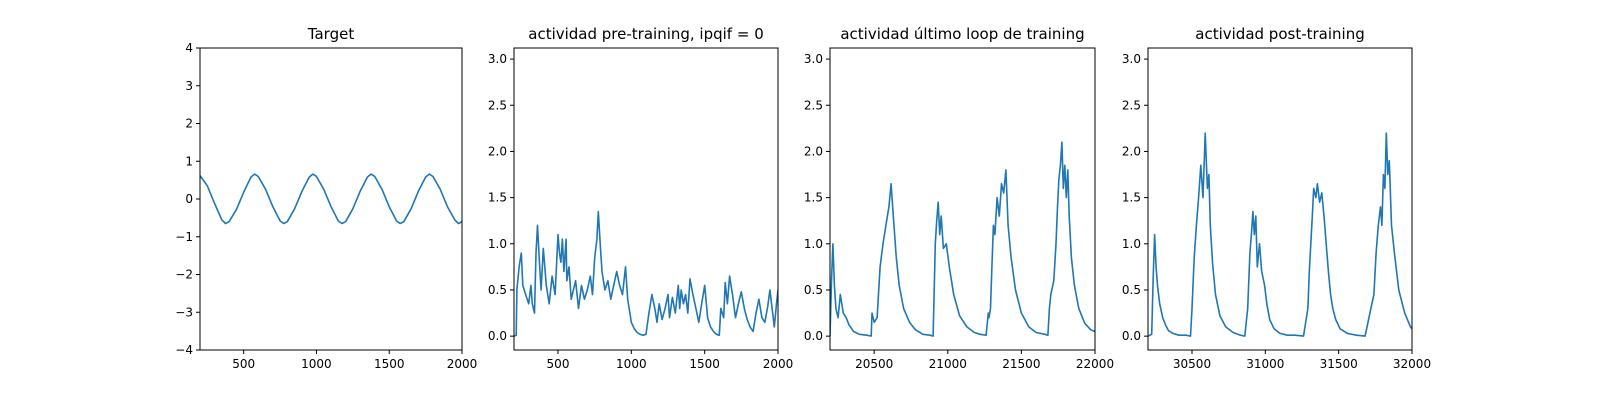 The image size is (1600, 400). What do you see at coordinates (962, 34) in the screenshot?
I see `subplot-title: actividad último loop de training` at bounding box center [962, 34].